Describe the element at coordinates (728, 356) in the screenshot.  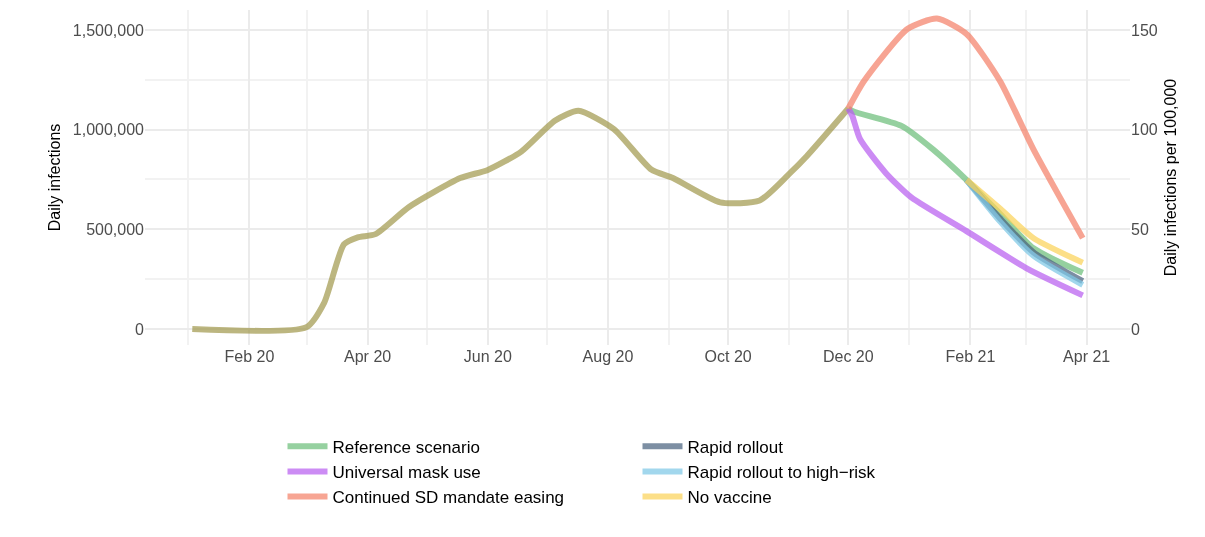
I see `x-tick-label: Oct 20` at that location.